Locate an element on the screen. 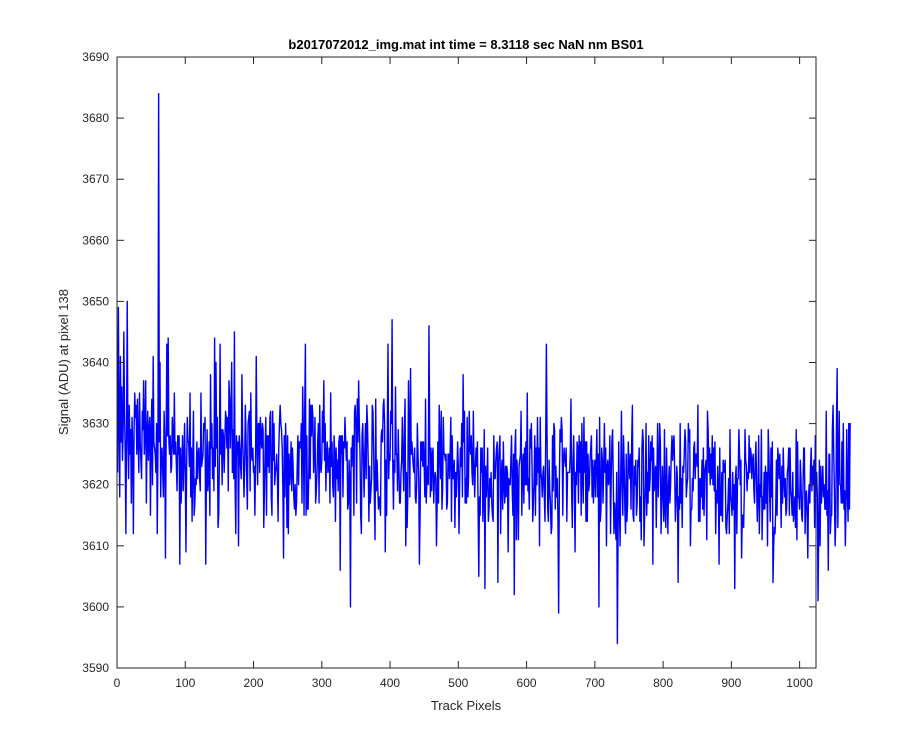  x-tick-label: 600 is located at coordinates (527, 683).